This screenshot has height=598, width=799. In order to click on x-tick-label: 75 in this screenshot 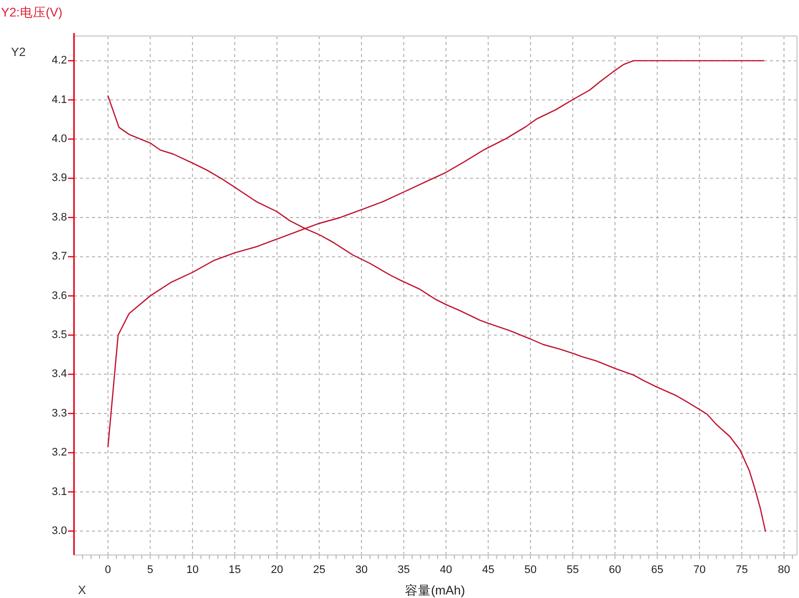, I will do `click(742, 570)`.